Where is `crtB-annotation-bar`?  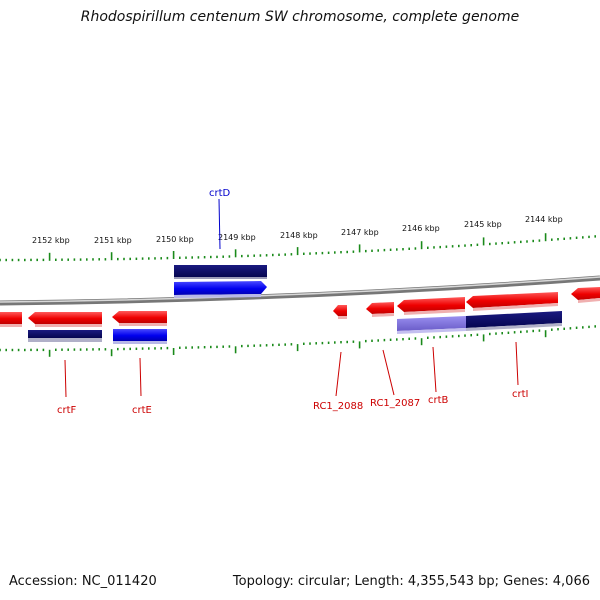
crtB-annotation-bar is located at coordinates (431, 323).